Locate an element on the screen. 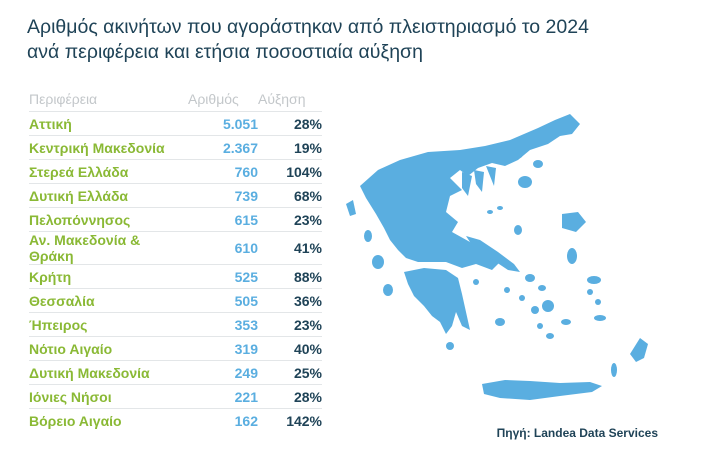 This screenshot has height=475, width=703. table-row: Δυτική Ελλάδα 739 68% is located at coordinates (175, 195).